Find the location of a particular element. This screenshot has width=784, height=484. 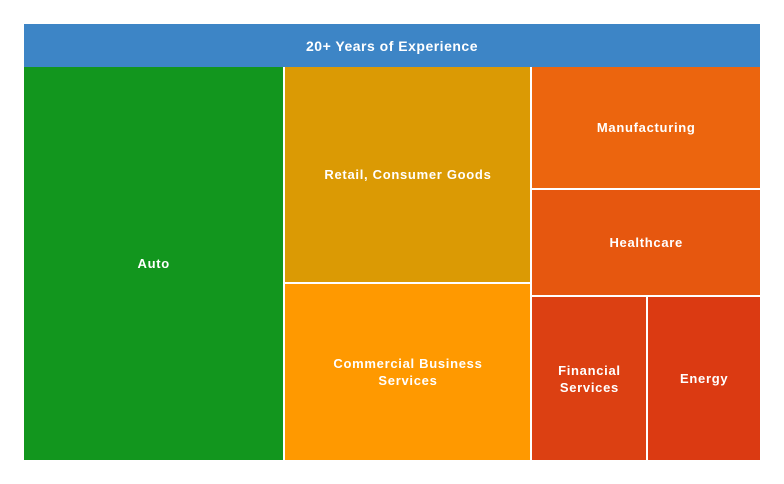

treemap-tile-label: Energy is located at coordinates (704, 378).